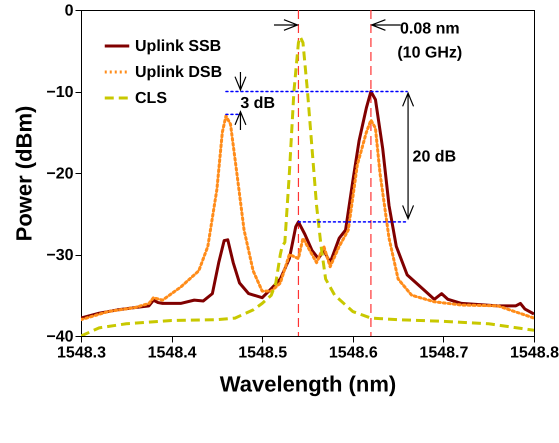 The image size is (559, 443). What do you see at coordinates (258, 103) in the screenshot?
I see `annotation: 3 dB` at bounding box center [258, 103].